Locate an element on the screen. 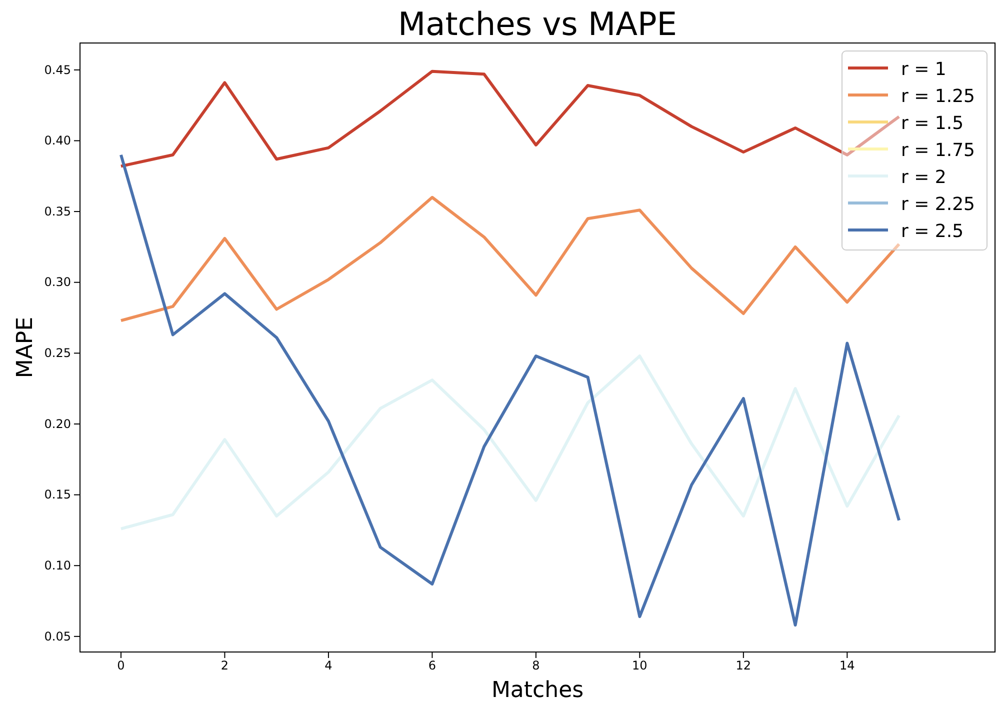  x-tick-label: 6 is located at coordinates (432, 665).